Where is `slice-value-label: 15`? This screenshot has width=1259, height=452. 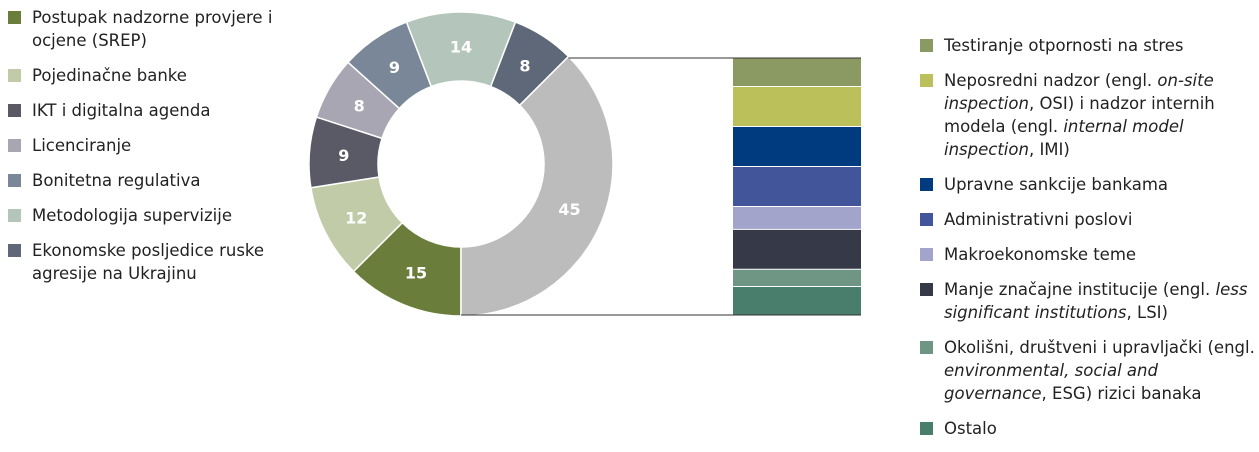 slice-value-label: 15 is located at coordinates (416, 273).